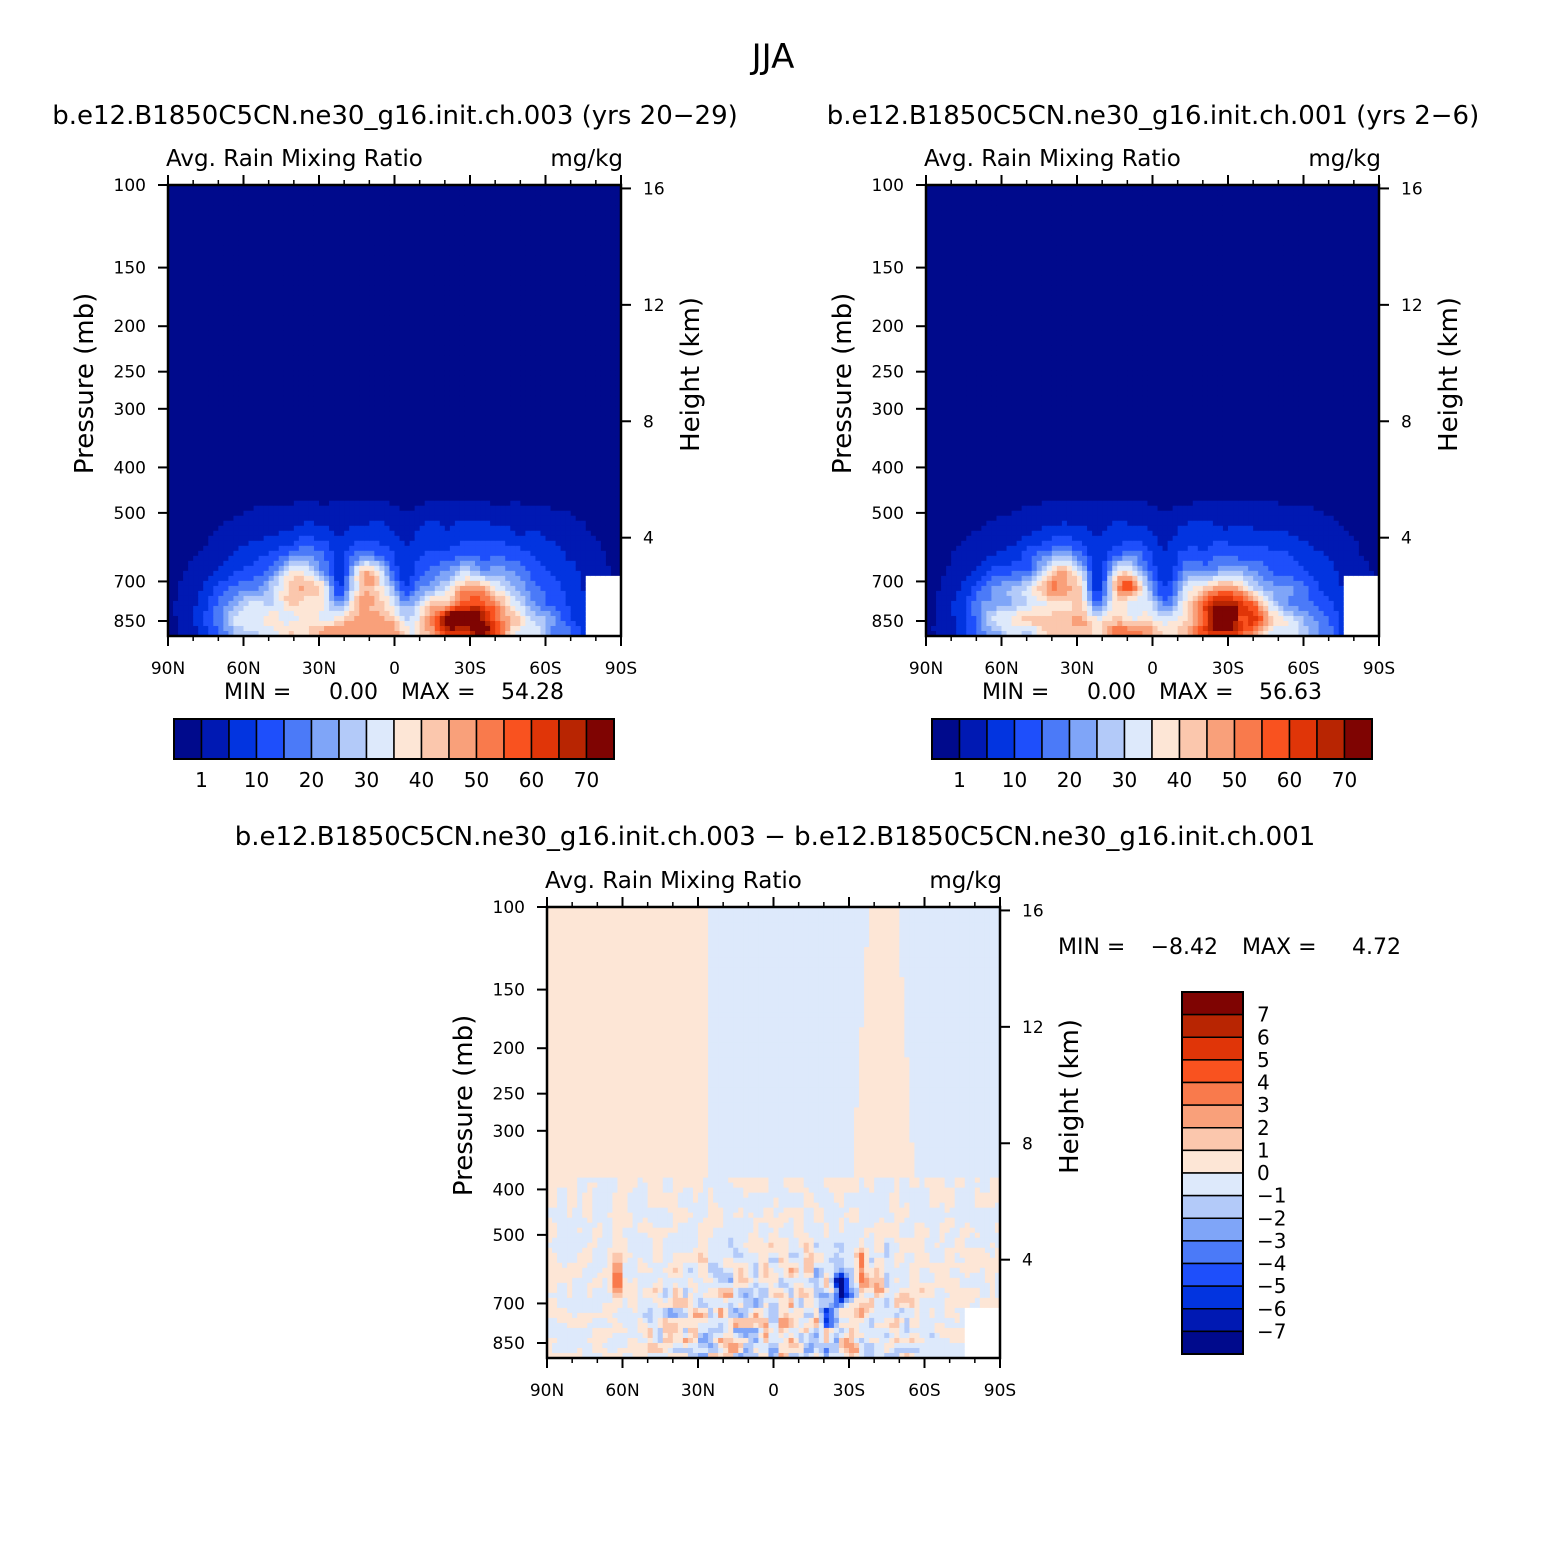 Image resolution: width=1547 pixels, height=1544 pixels. I want to click on contour-field, so click(394, 410).